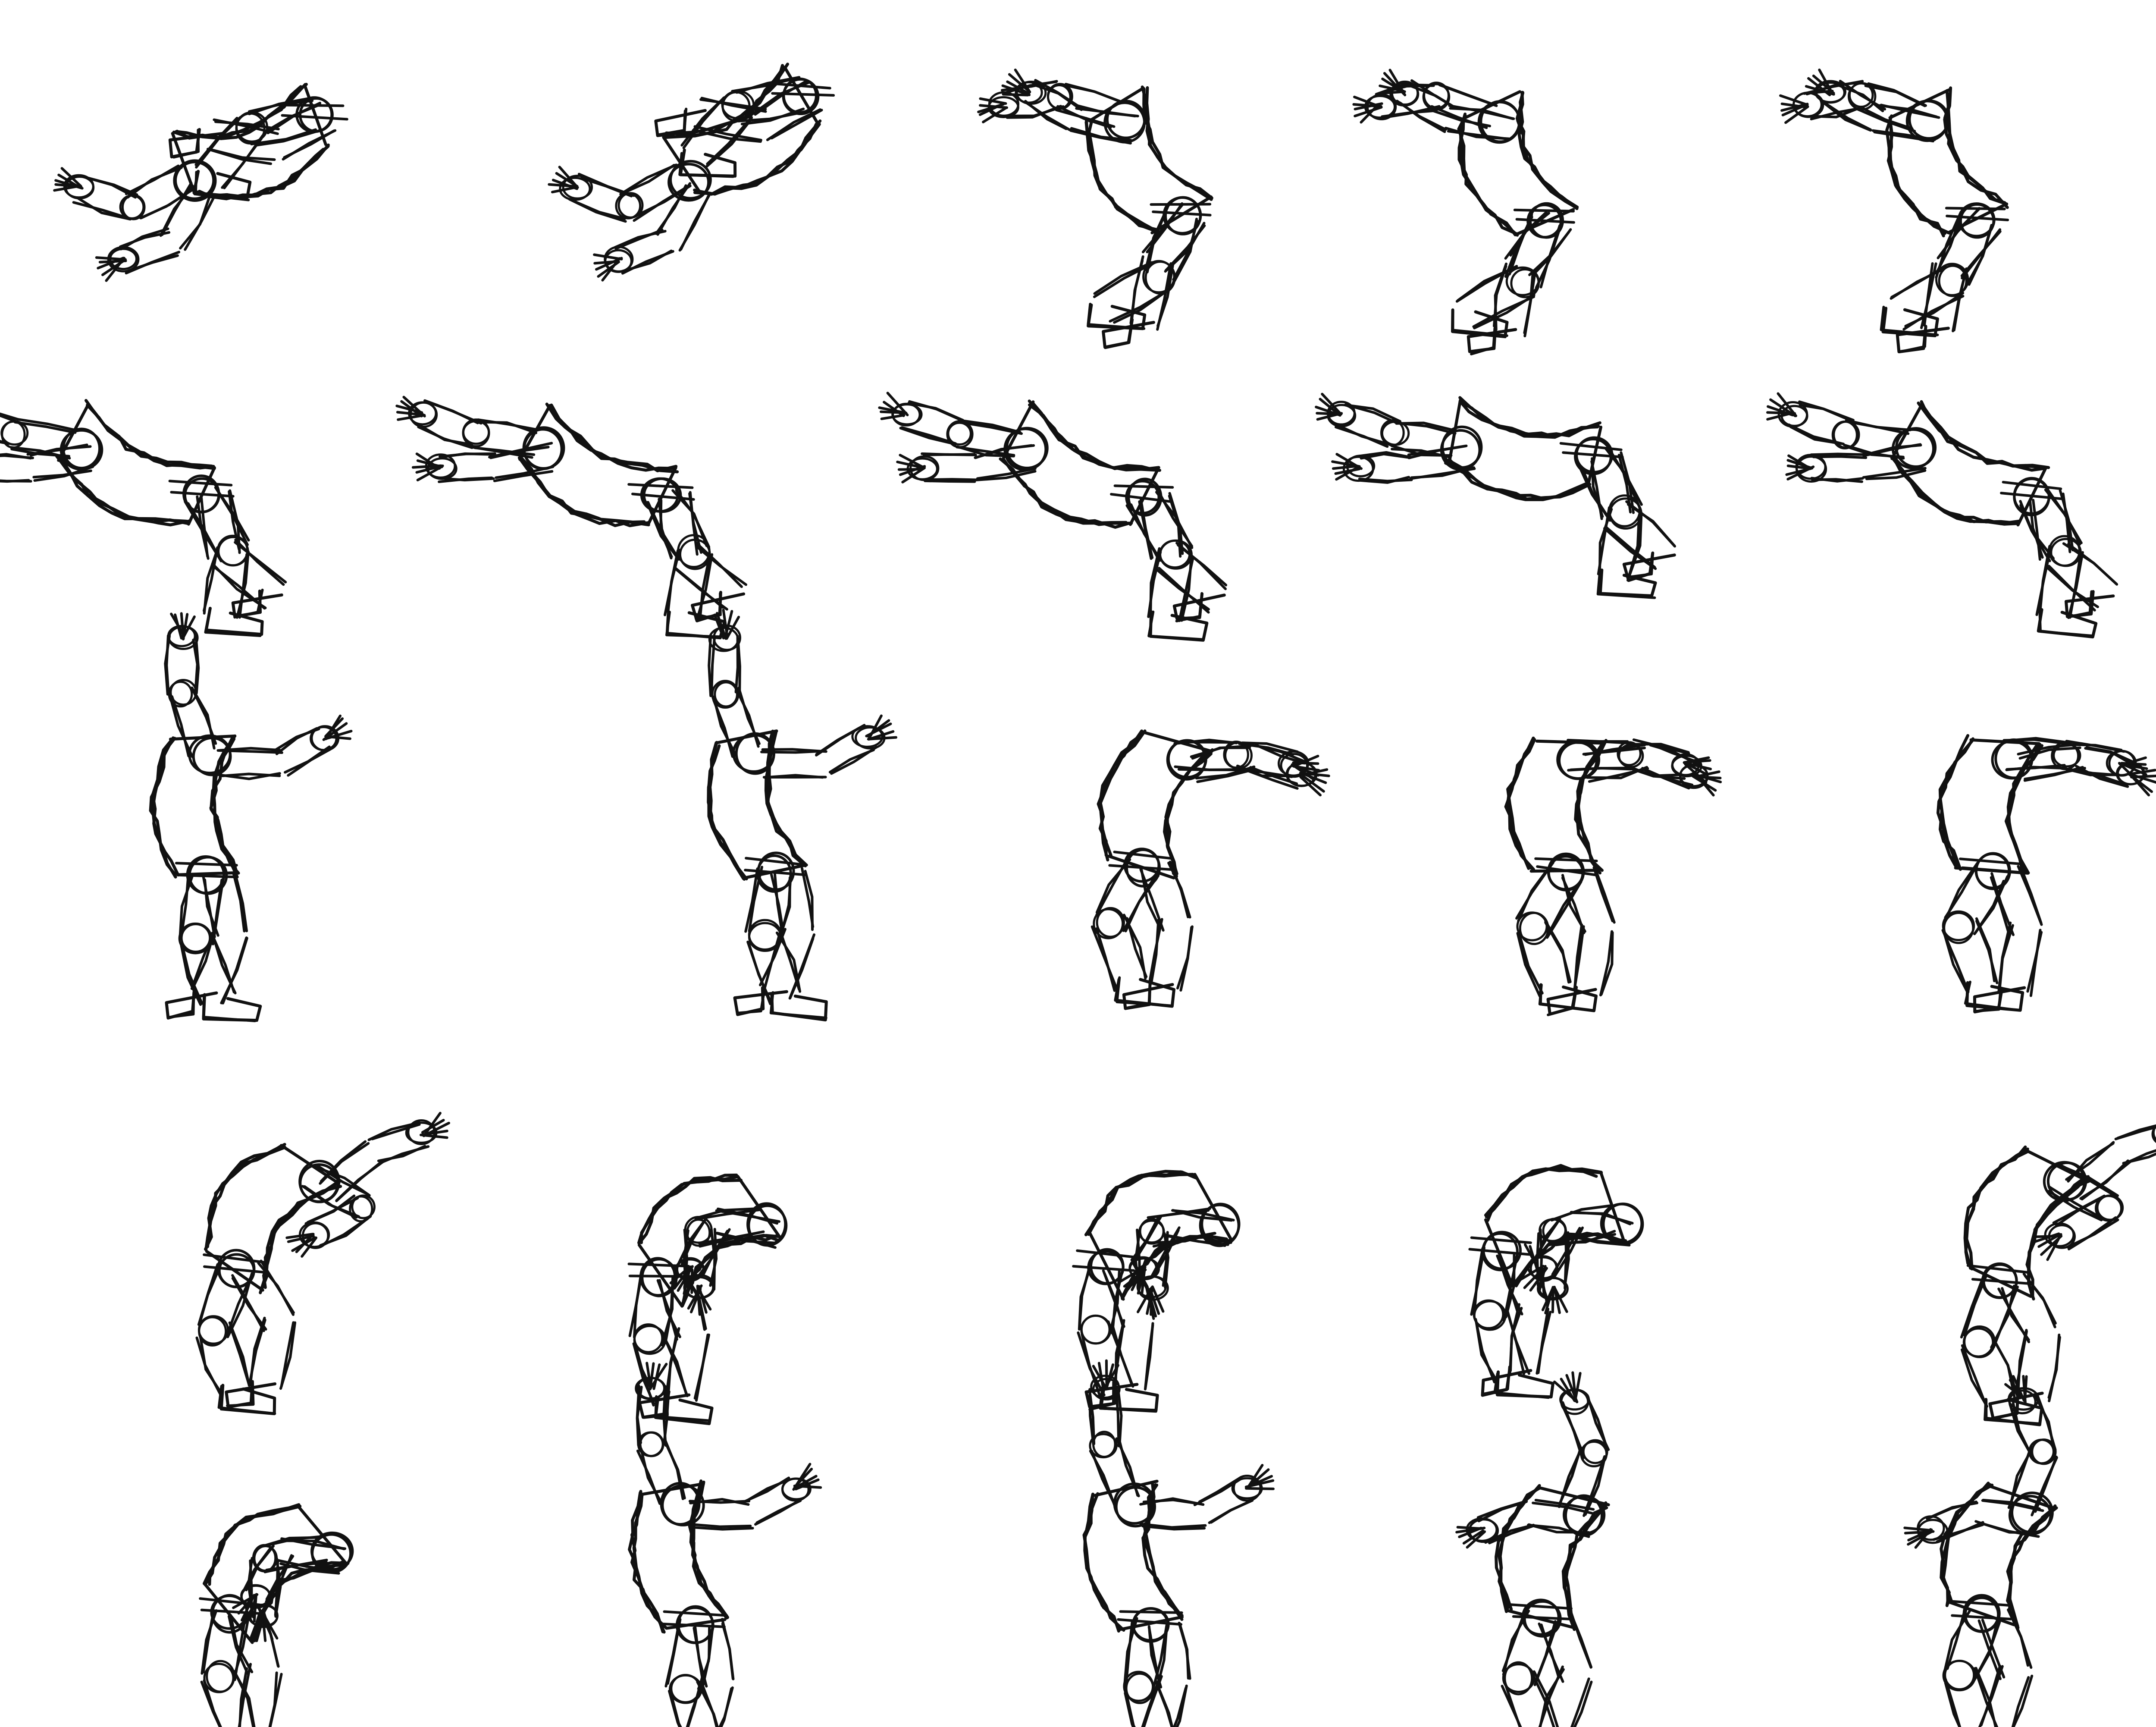  I want to click on pose-frame-lean, so click(280, 1250).